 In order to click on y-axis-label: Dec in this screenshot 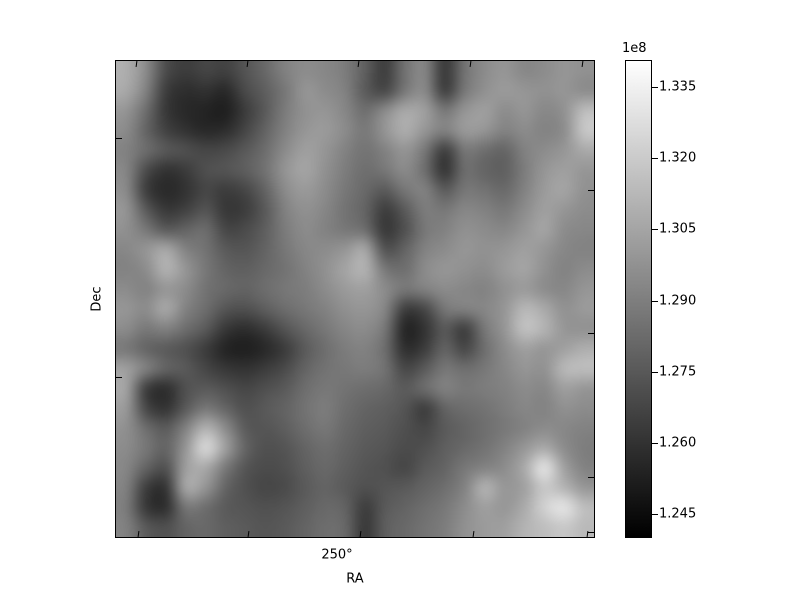, I will do `click(97, 299)`.